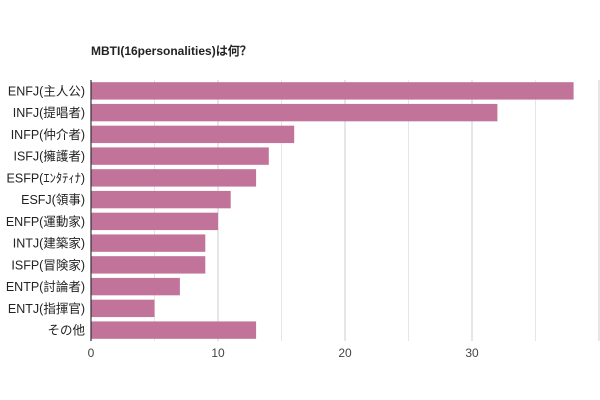 This screenshot has width=600, height=400. Describe the element at coordinates (91, 353) in the screenshot. I see `x-tick-label: 0` at that location.